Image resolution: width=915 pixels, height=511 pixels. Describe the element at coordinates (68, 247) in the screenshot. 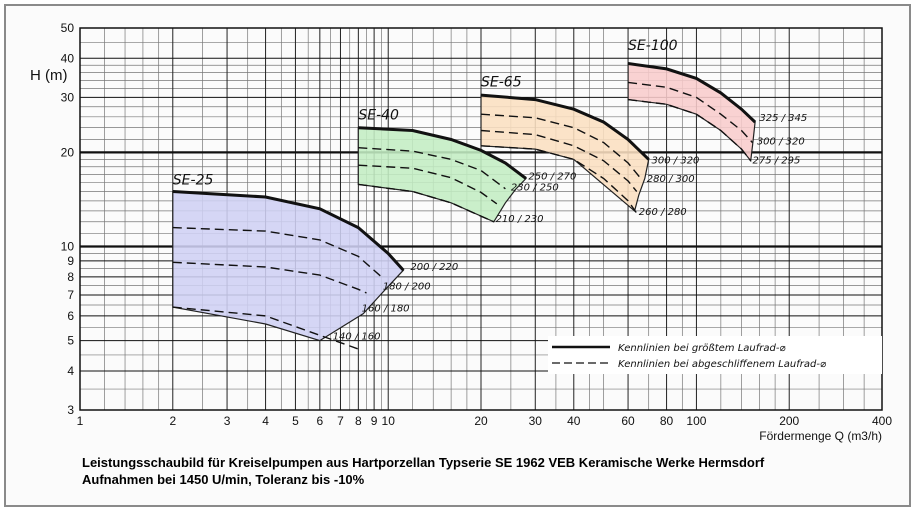

I see `y-tick-label: 10` at that location.